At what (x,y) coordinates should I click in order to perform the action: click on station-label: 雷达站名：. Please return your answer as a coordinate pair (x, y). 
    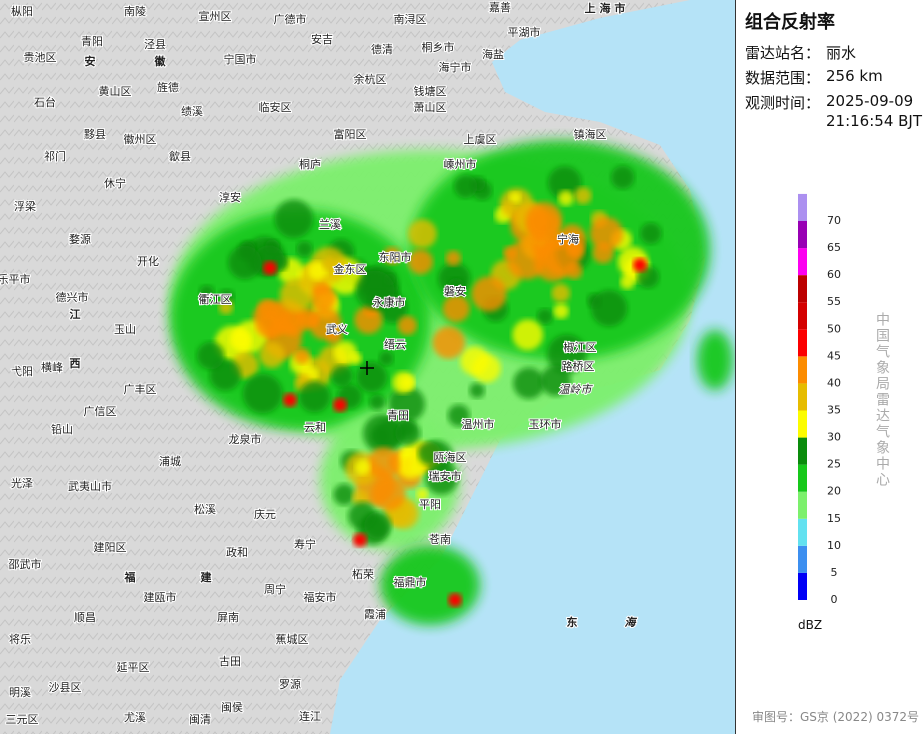
    Looking at the image, I should click on (783, 53).